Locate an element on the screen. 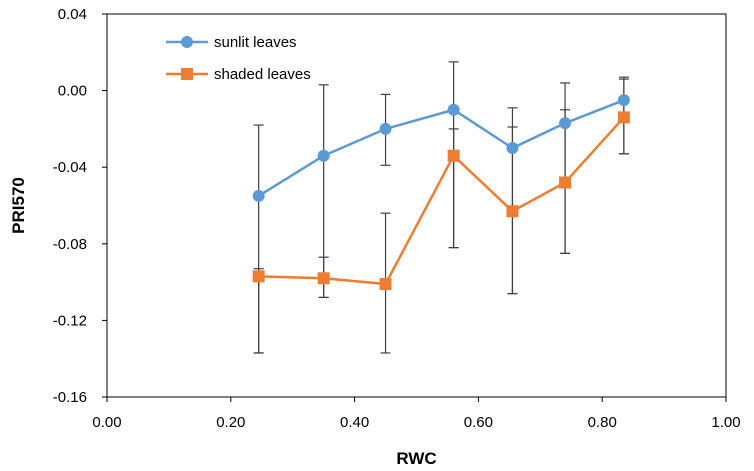  legend-marker-shaded is located at coordinates (187, 74).